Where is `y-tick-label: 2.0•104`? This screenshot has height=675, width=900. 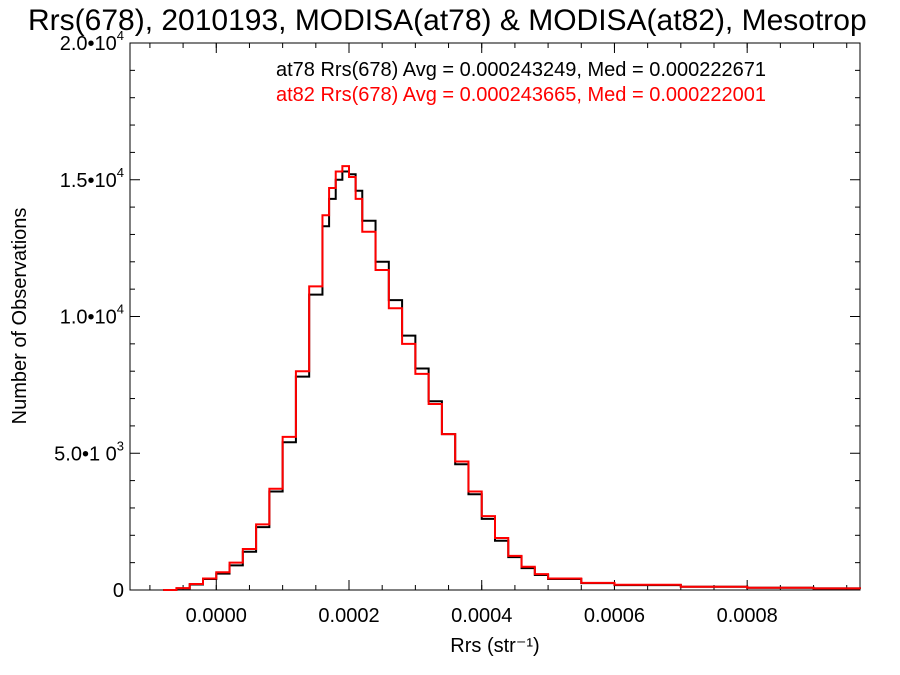 y-tick-label: 2.0•104 is located at coordinates (92, 41).